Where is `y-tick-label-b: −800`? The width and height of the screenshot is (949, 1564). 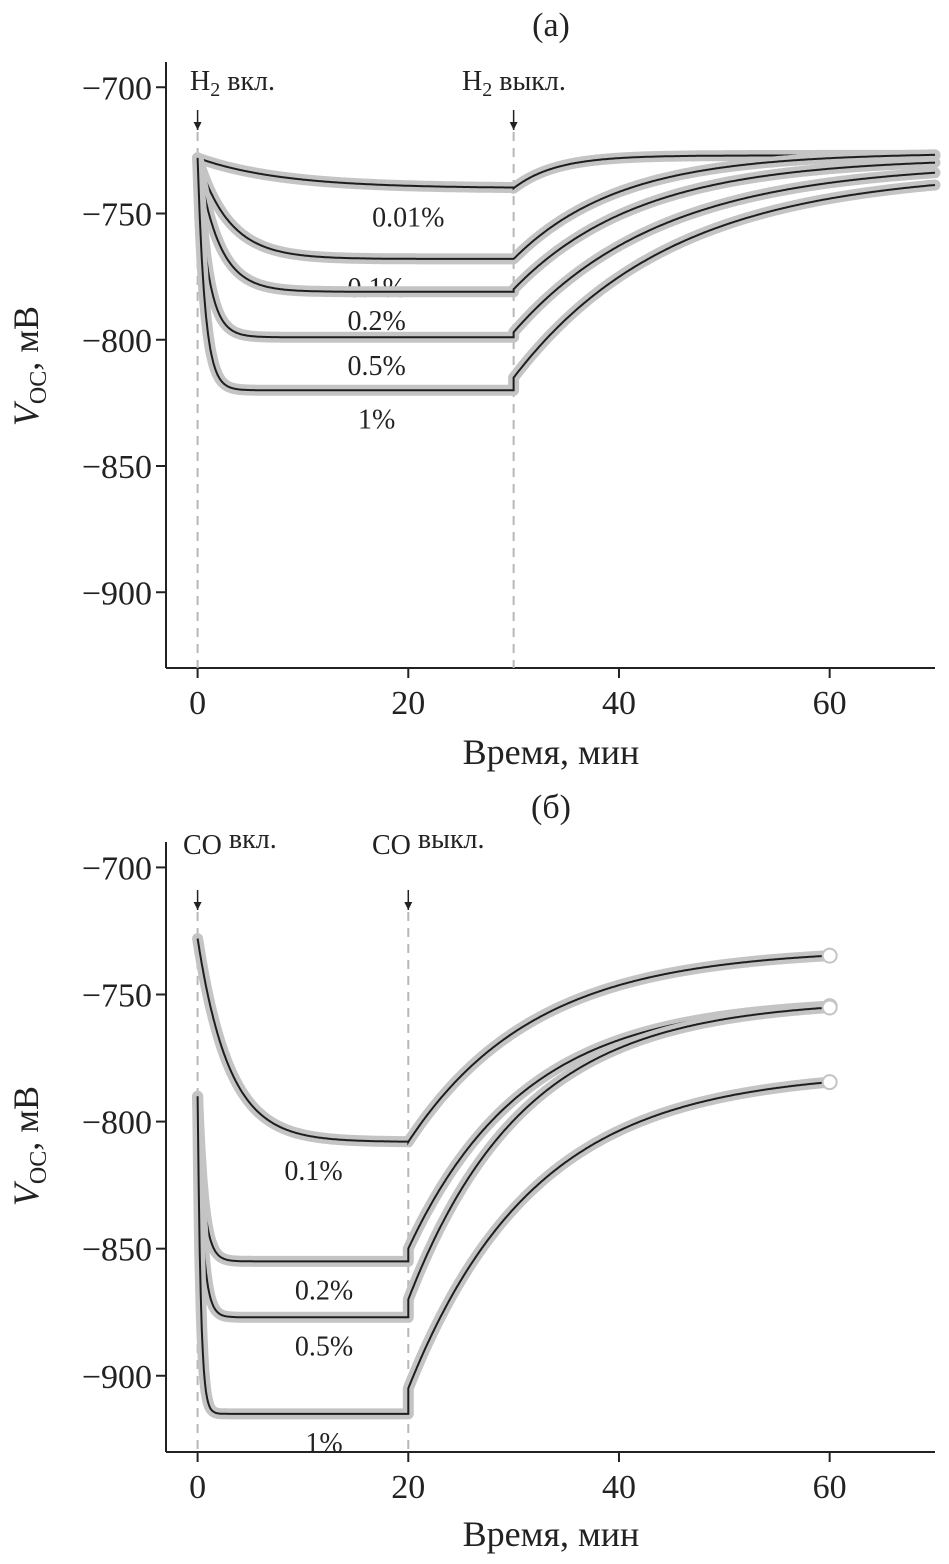 y-tick-label-b: −800 is located at coordinates (117, 1123).